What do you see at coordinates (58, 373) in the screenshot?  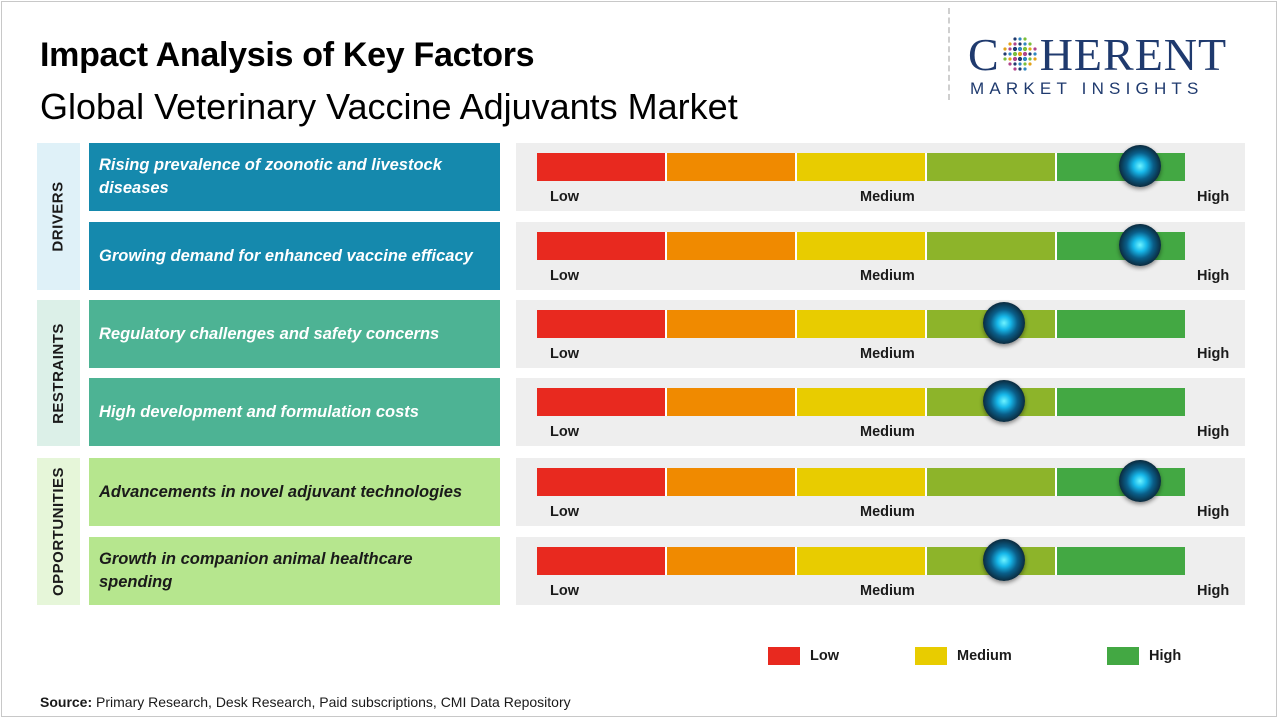 I see `category-label-restraints: RESTRAINTS` at bounding box center [58, 373].